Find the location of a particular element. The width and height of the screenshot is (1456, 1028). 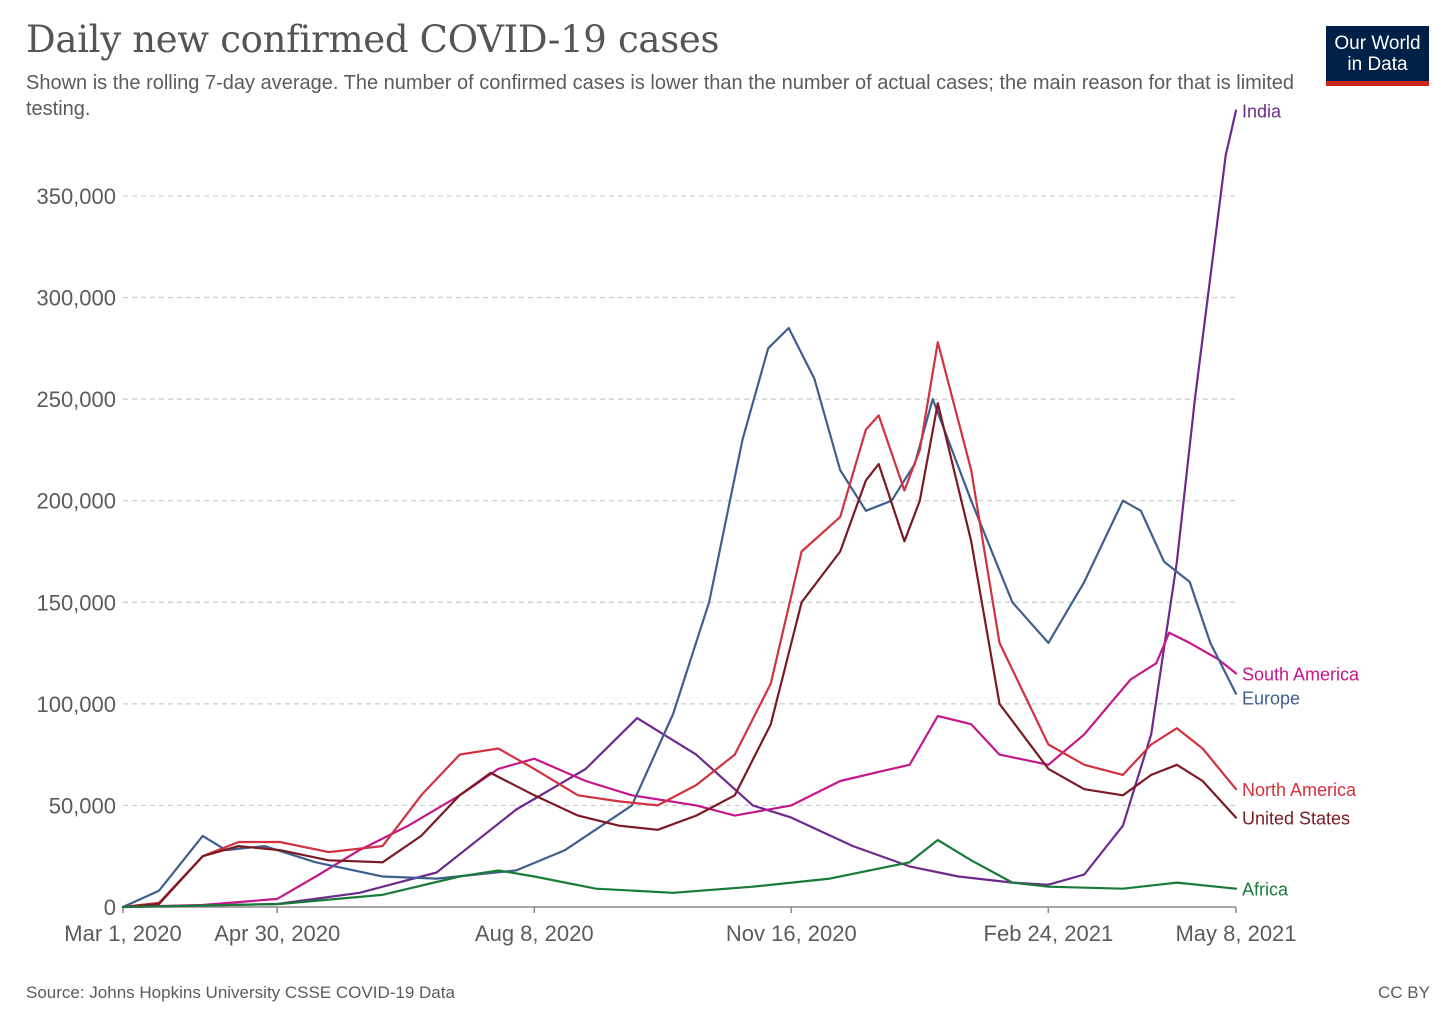

y-tick-label: 350,000 is located at coordinates (76, 196).